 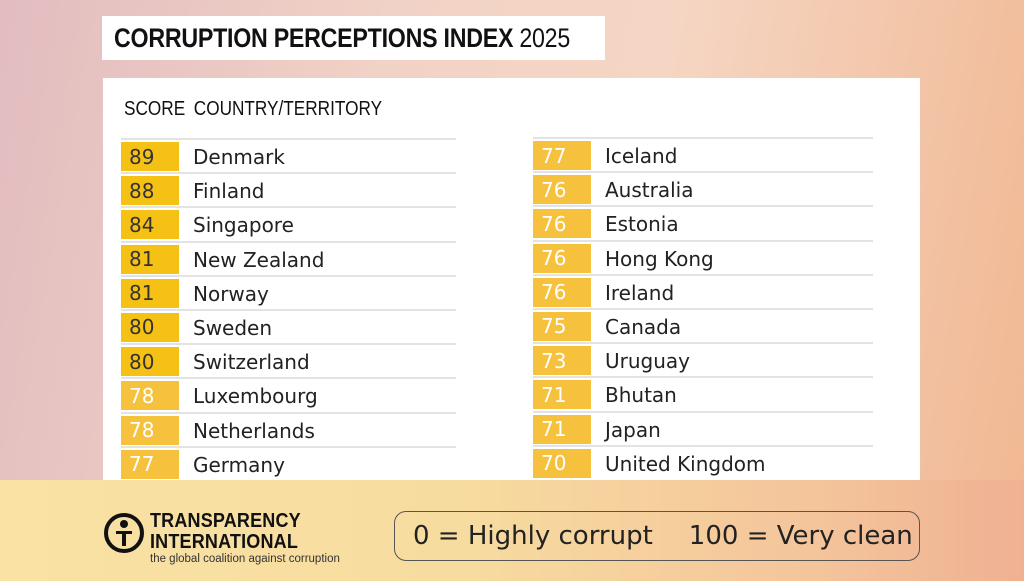 What do you see at coordinates (288, 291) in the screenshot?
I see `table-row: 81 Norway` at bounding box center [288, 291].